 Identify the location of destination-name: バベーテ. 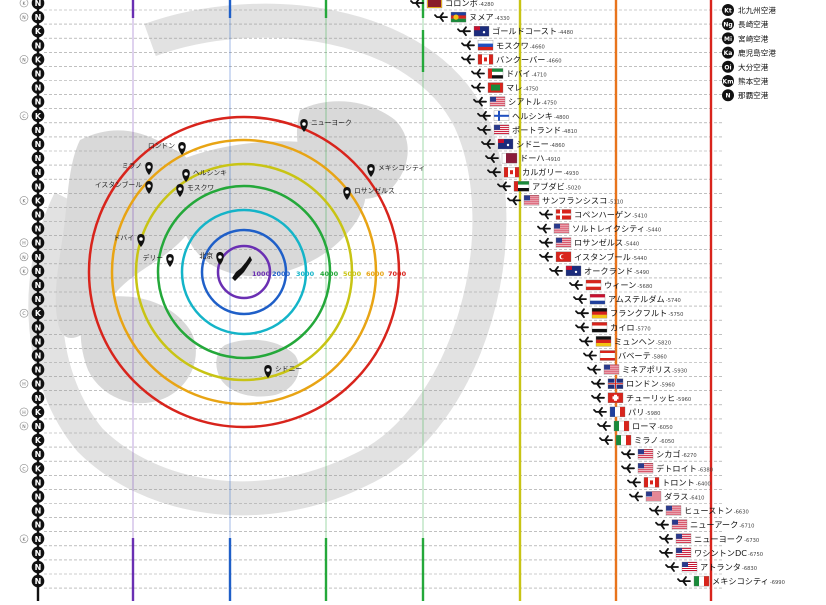
(634, 356).